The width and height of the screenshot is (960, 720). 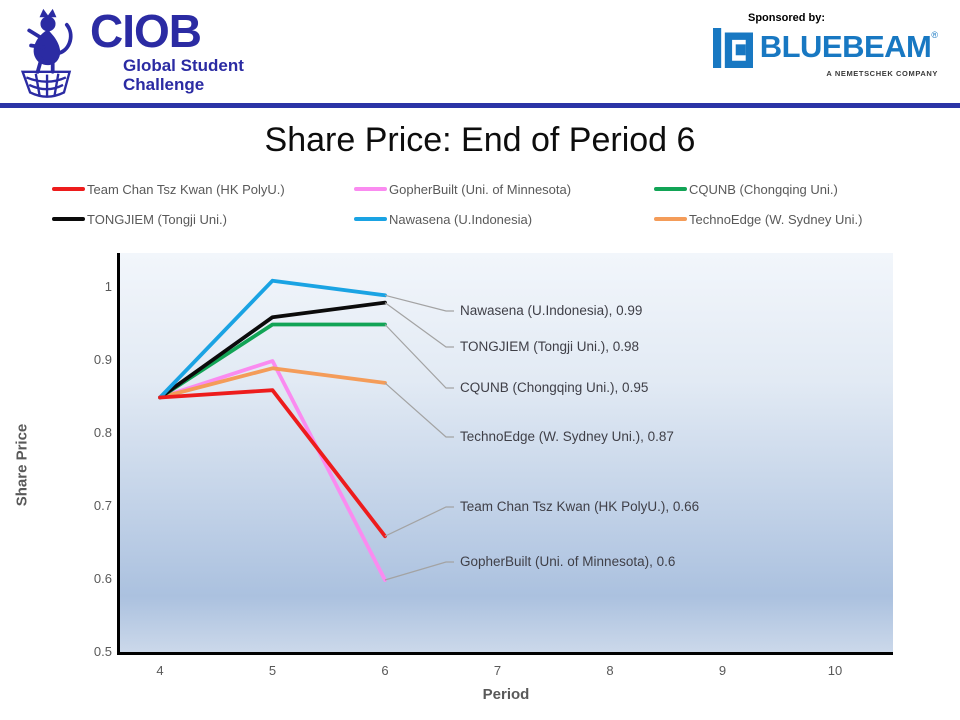 What do you see at coordinates (480, 140) in the screenshot?
I see `chart-title: Share Price: End of Period 6` at bounding box center [480, 140].